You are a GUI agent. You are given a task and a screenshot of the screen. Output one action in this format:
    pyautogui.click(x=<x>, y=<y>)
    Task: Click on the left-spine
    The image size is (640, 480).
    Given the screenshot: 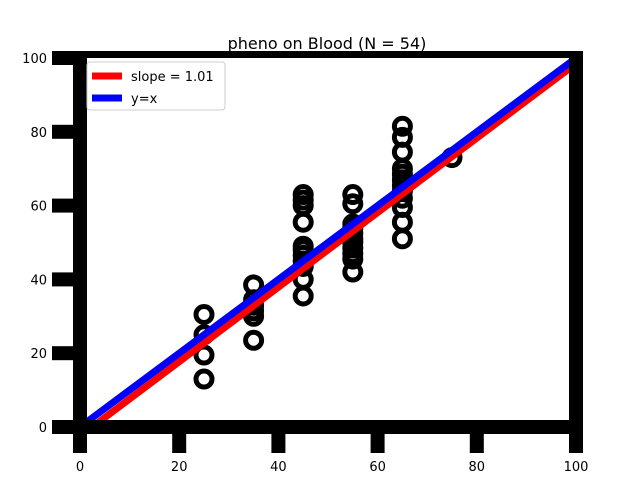 What is the action you would take?
    pyautogui.click(x=80, y=242)
    